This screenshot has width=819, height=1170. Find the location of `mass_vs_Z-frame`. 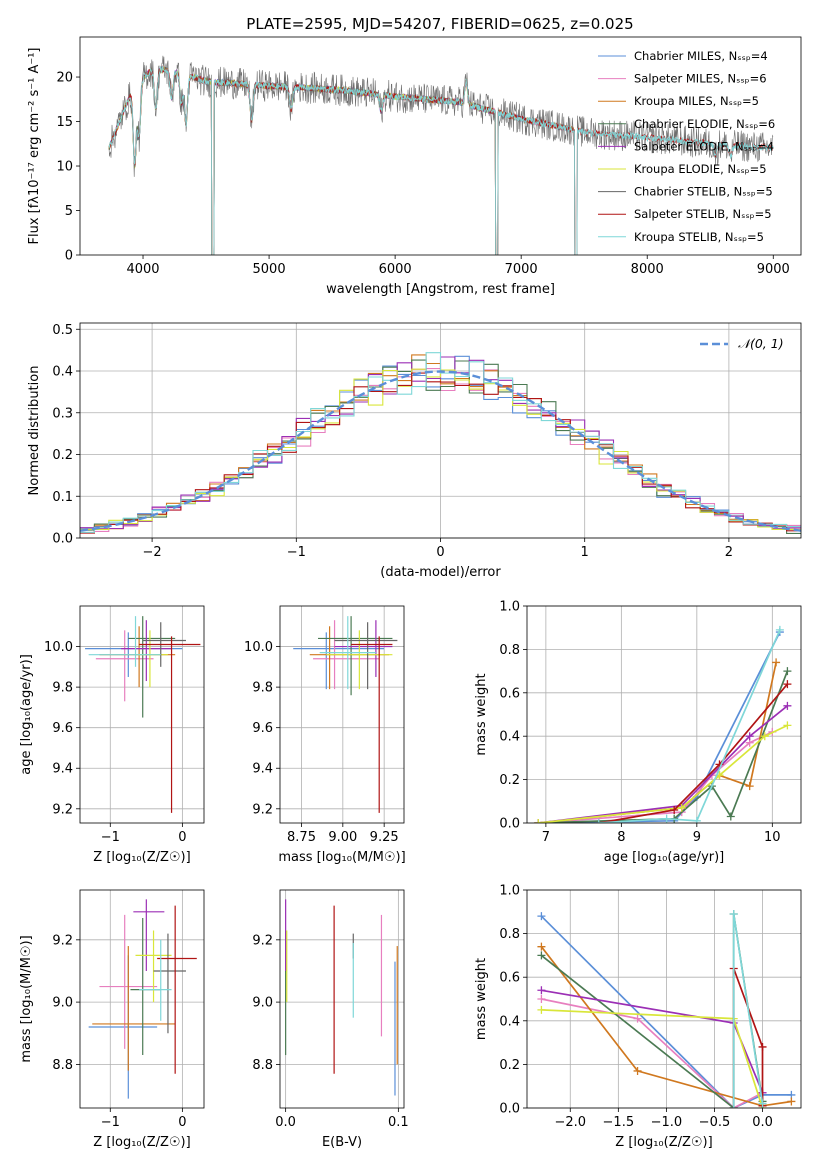

mass_vs_Z-frame is located at coordinates (142, 999).